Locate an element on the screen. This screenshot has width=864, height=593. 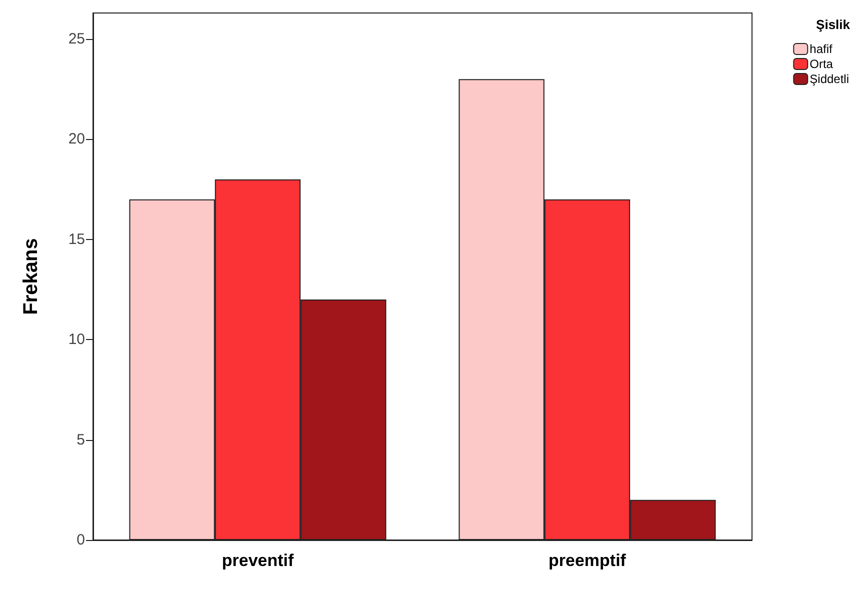
y-tick-label: 20 is located at coordinates (76, 139).